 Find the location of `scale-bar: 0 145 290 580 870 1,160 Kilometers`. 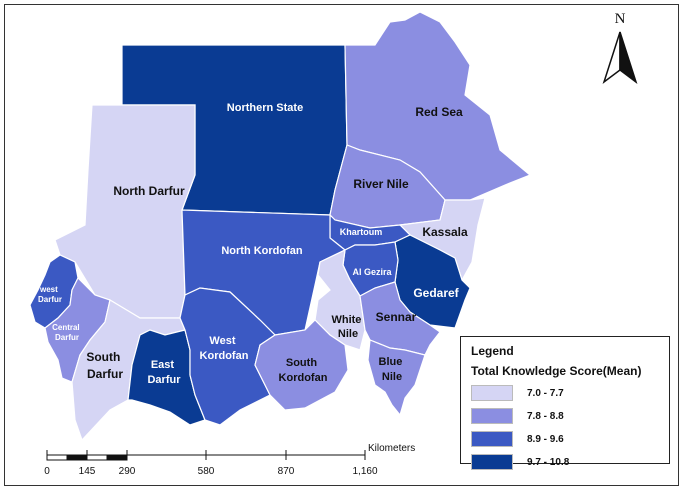

scale-bar: 0 145 290 580 870 1,160 Kilometers is located at coordinates (229, 460).